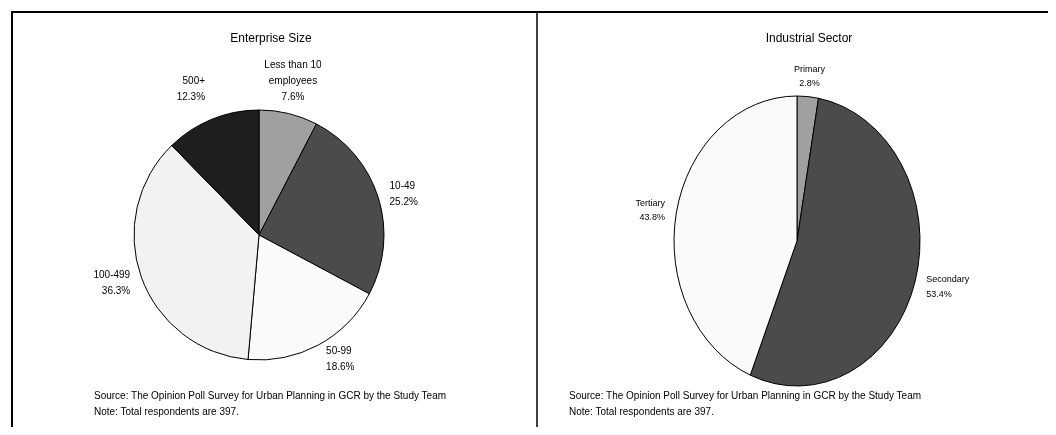  What do you see at coordinates (650, 202) in the screenshot?
I see `slice-label: Tertiary` at bounding box center [650, 202].